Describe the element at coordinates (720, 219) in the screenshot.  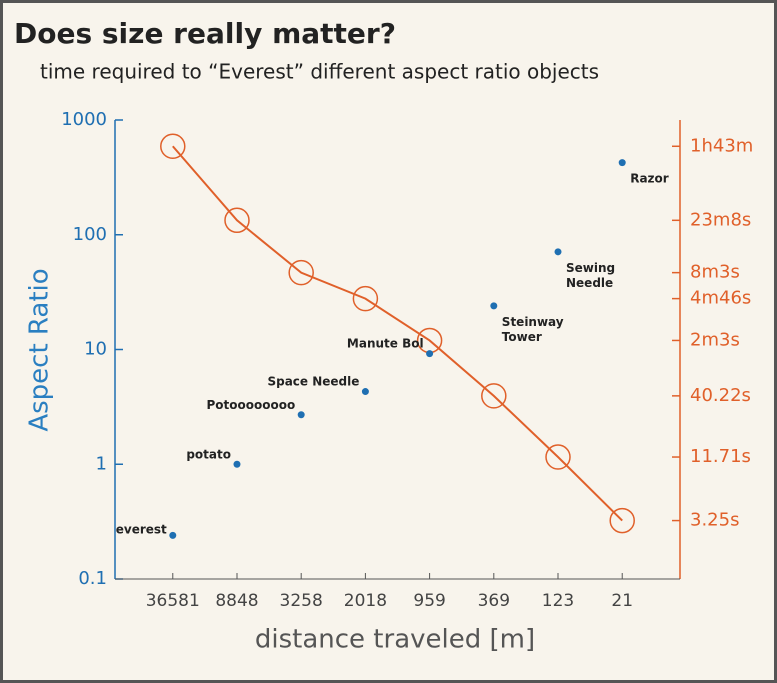
I see `y2-tick-label: 23m8s` at that location.